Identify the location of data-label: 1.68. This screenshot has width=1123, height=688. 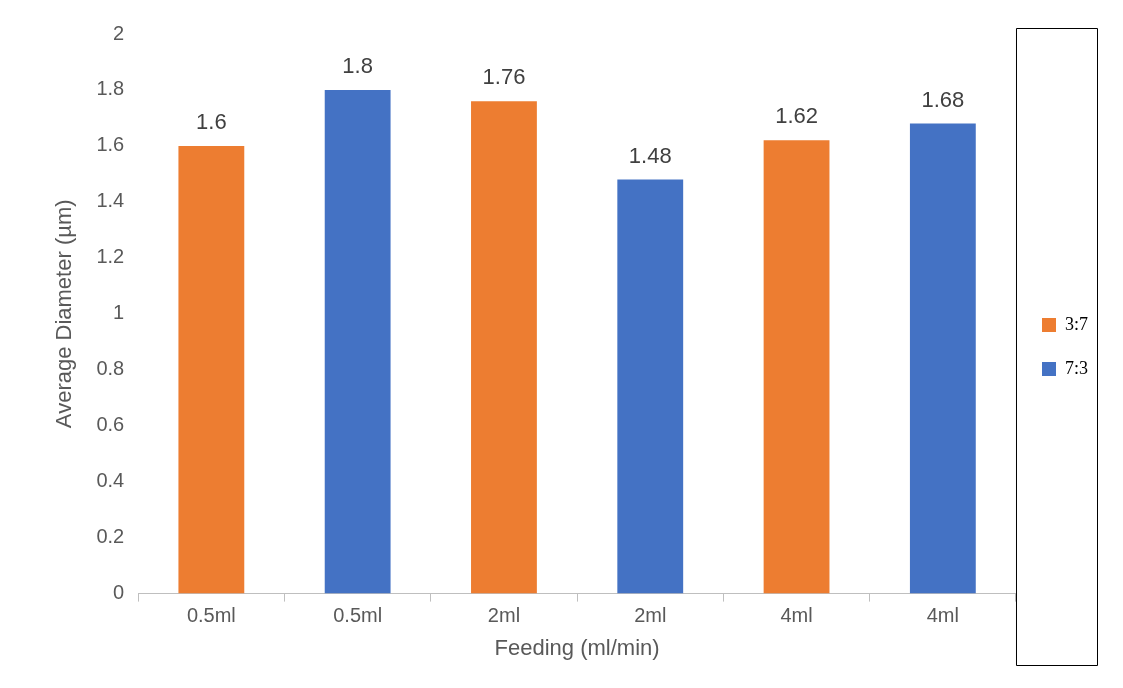
(943, 99).